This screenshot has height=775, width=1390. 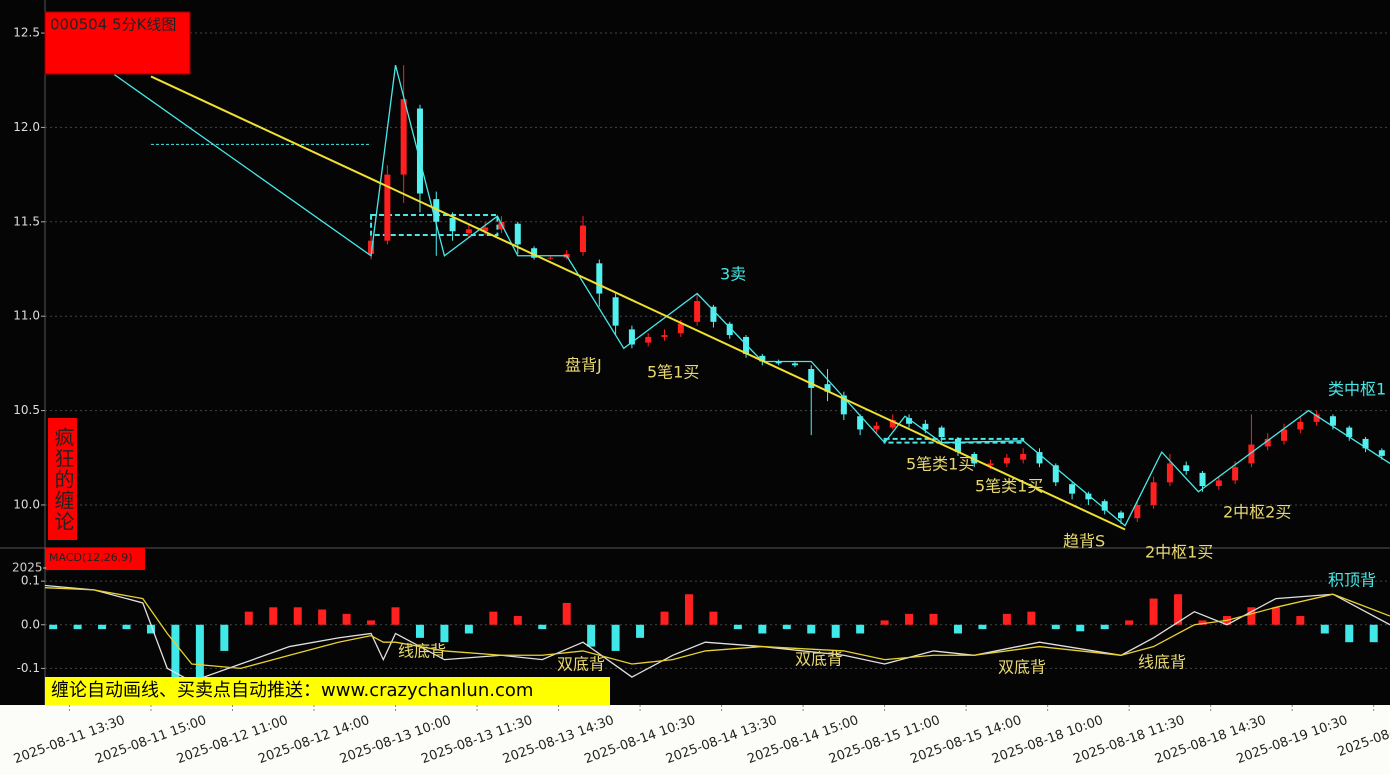 I want to click on title-box, so click(x=117, y=43).